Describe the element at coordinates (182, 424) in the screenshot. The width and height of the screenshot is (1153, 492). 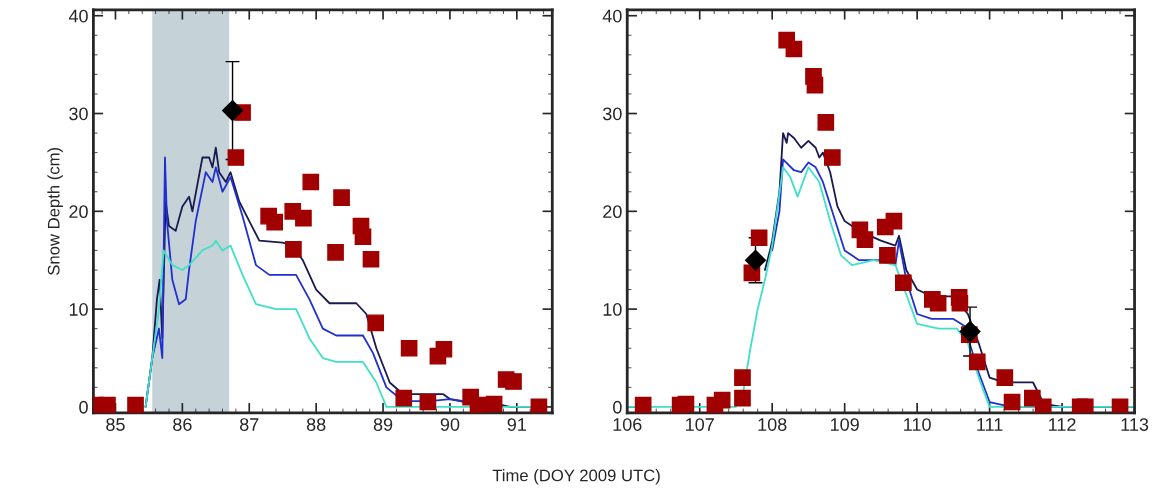
I see `x-tick-label: 86` at that location.